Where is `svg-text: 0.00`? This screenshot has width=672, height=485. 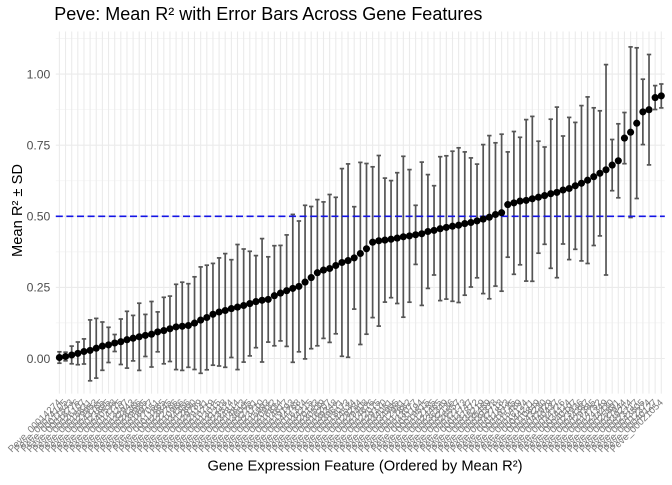 svg-text: 0.00 is located at coordinates (39, 359).